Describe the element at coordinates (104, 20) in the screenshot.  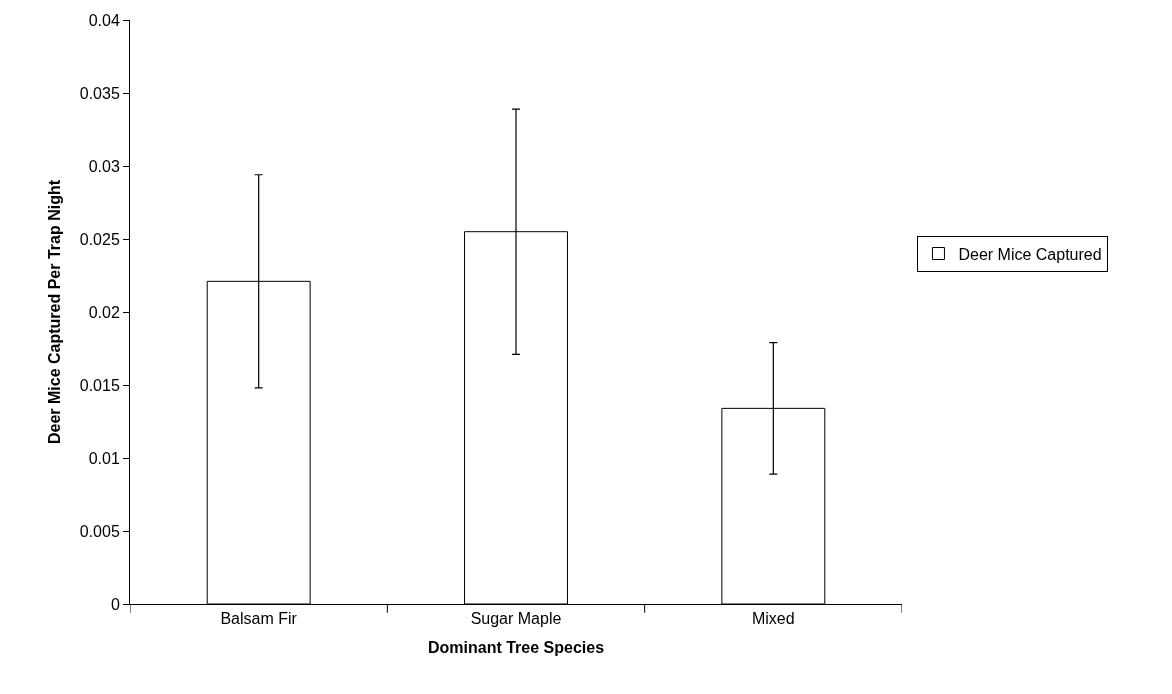
I see `y-tick-label: 0.04` at that location.